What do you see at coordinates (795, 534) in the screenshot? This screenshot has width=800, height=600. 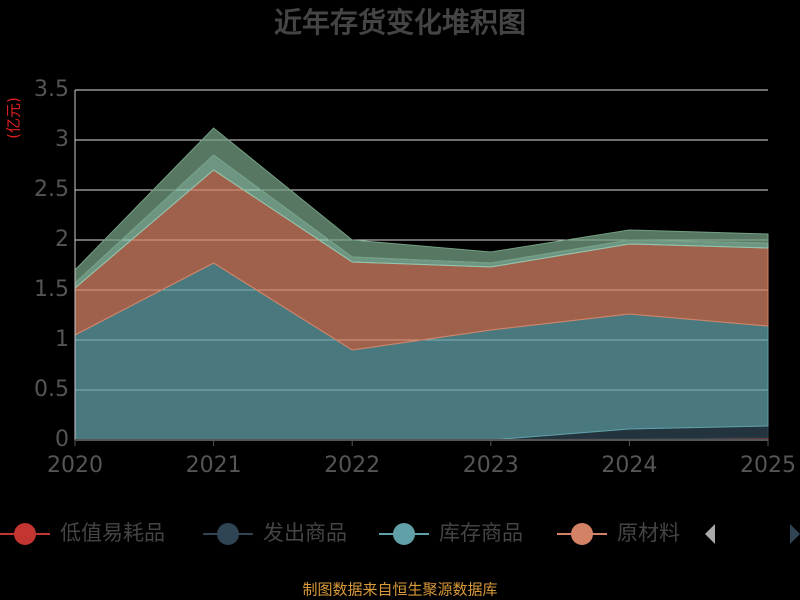 I see `legend-next` at bounding box center [795, 534].